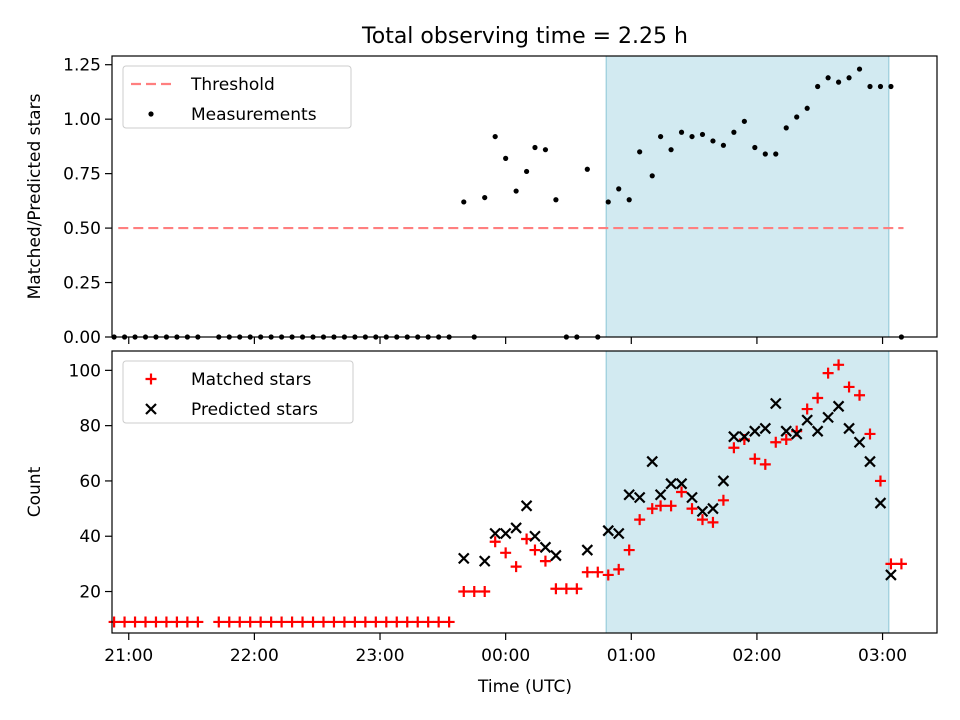 This screenshot has width=960, height=720. I want to click on x-tick-label: 02:00, so click(756, 656).